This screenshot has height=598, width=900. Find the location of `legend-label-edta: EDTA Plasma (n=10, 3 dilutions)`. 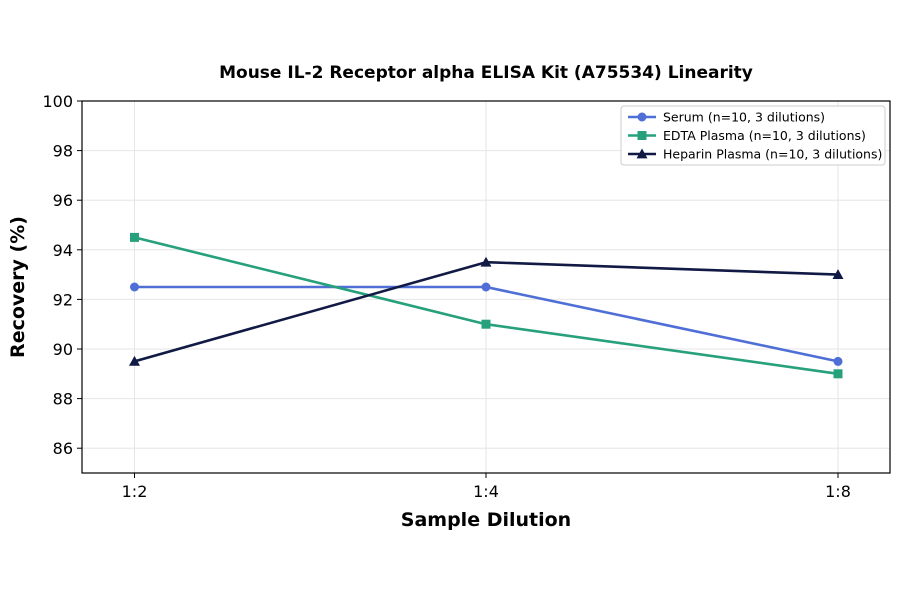

legend-label-edta: EDTA Plasma (n=10, 3 dilutions) is located at coordinates (764, 135).